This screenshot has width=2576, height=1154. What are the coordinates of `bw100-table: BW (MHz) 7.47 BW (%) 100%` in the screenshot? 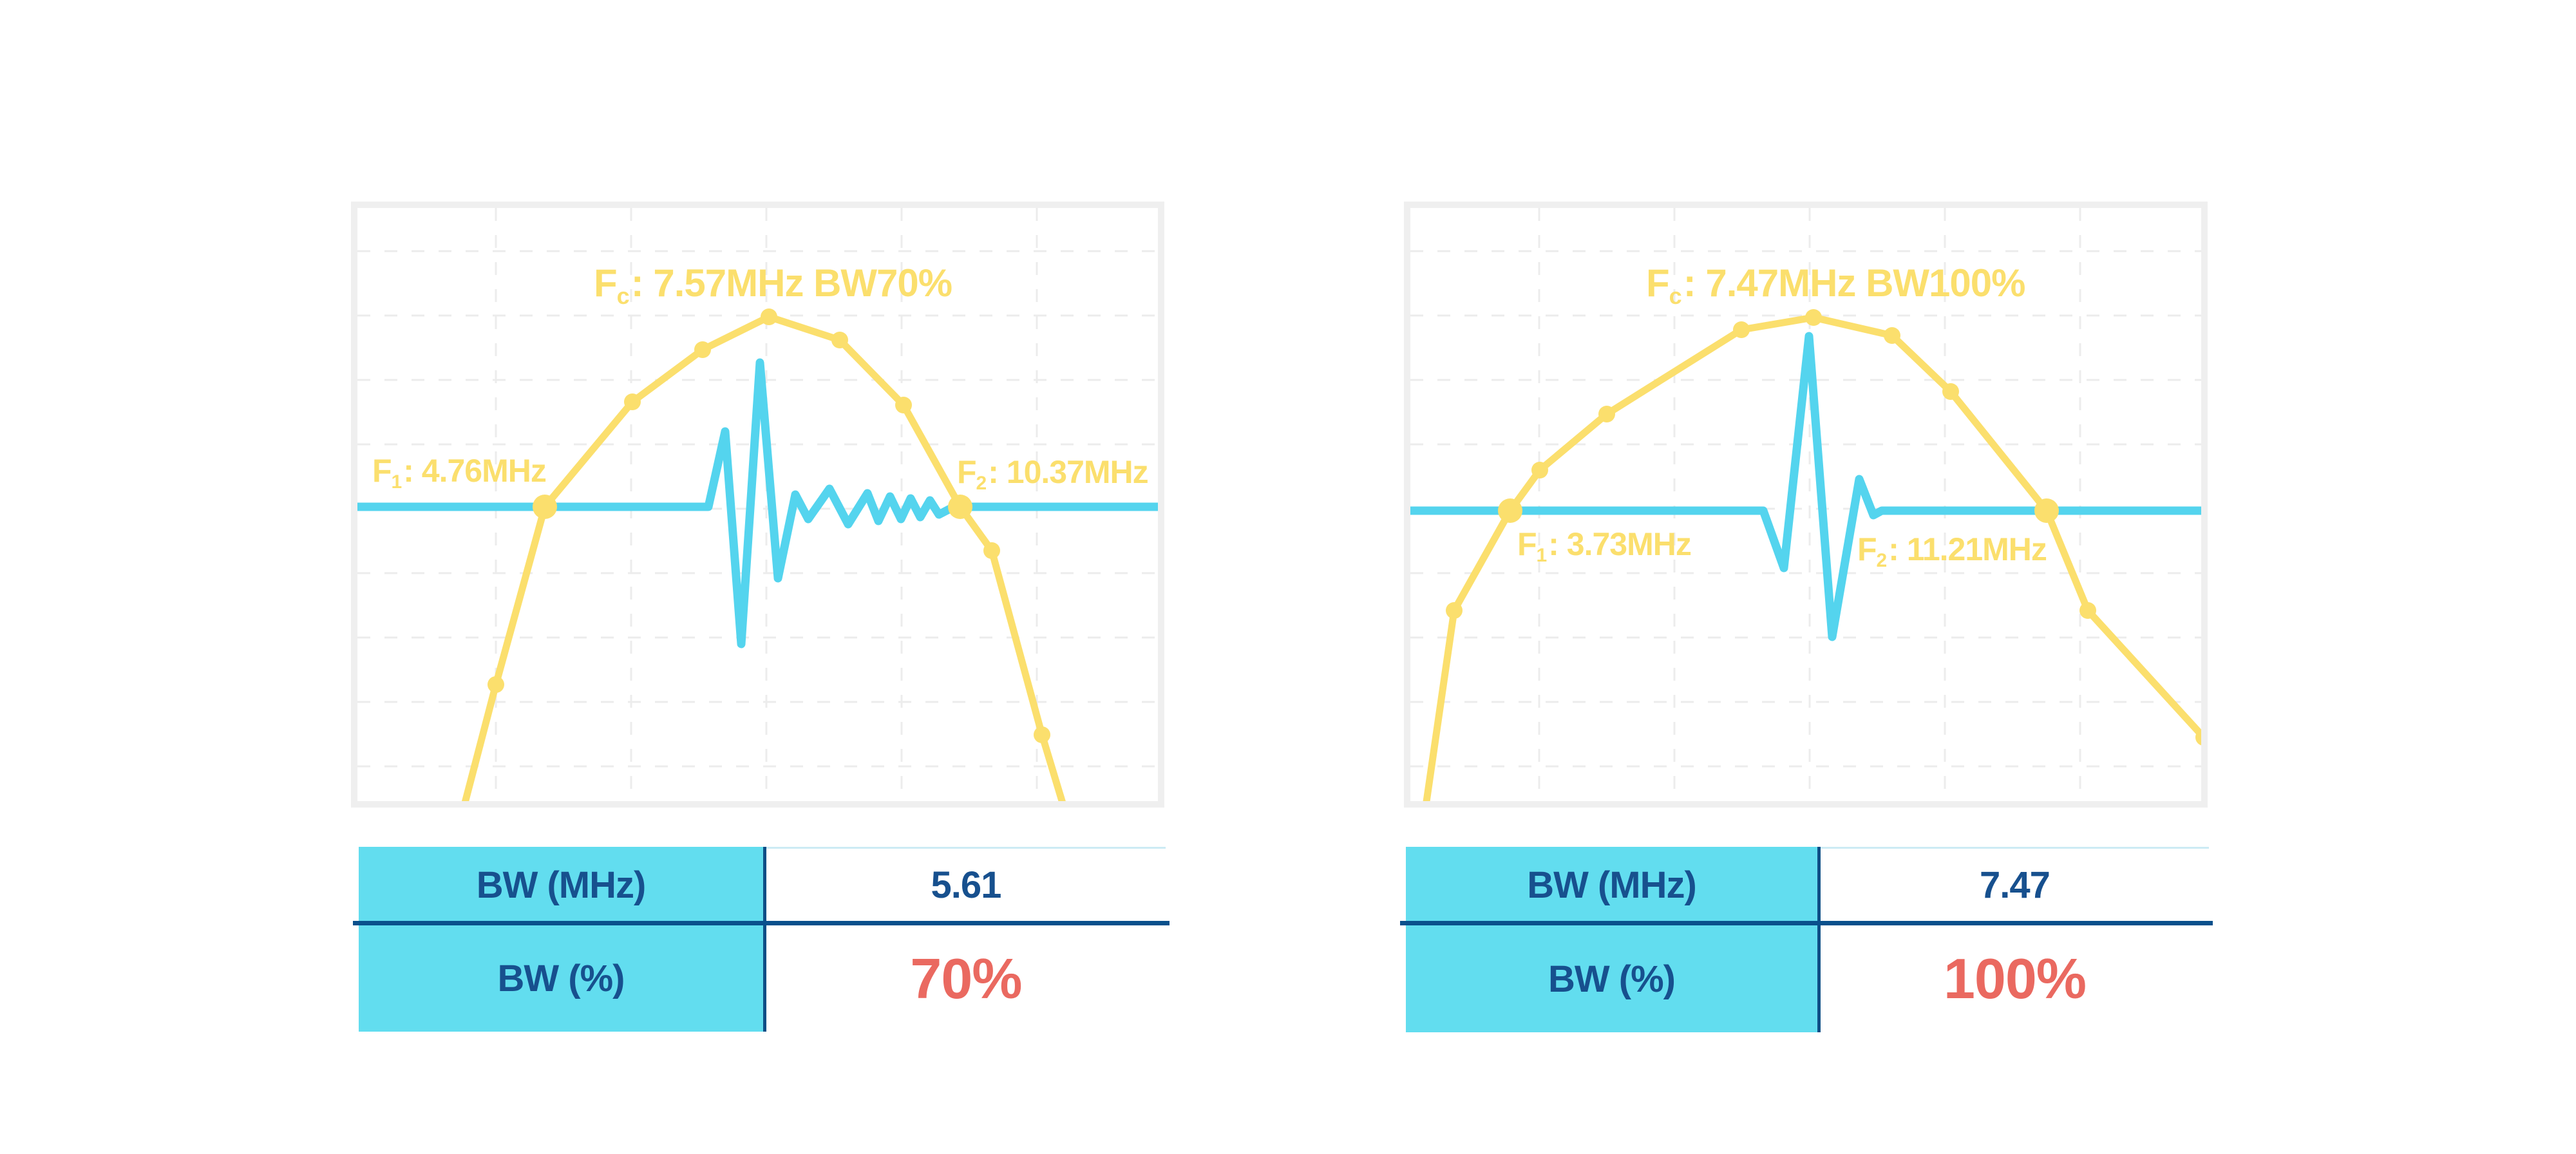 It's located at (1806, 940).